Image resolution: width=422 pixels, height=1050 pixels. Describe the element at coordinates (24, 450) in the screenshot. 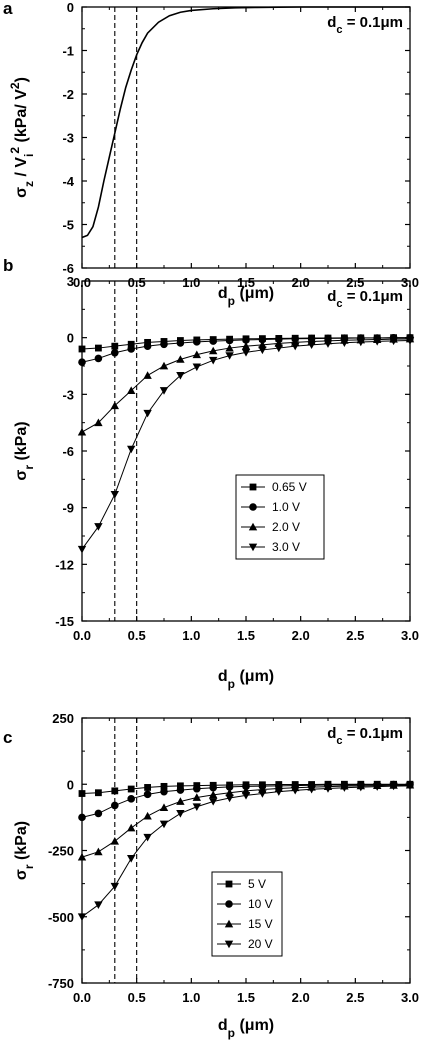

I see `y-axis-label: σr (kPa)` at that location.